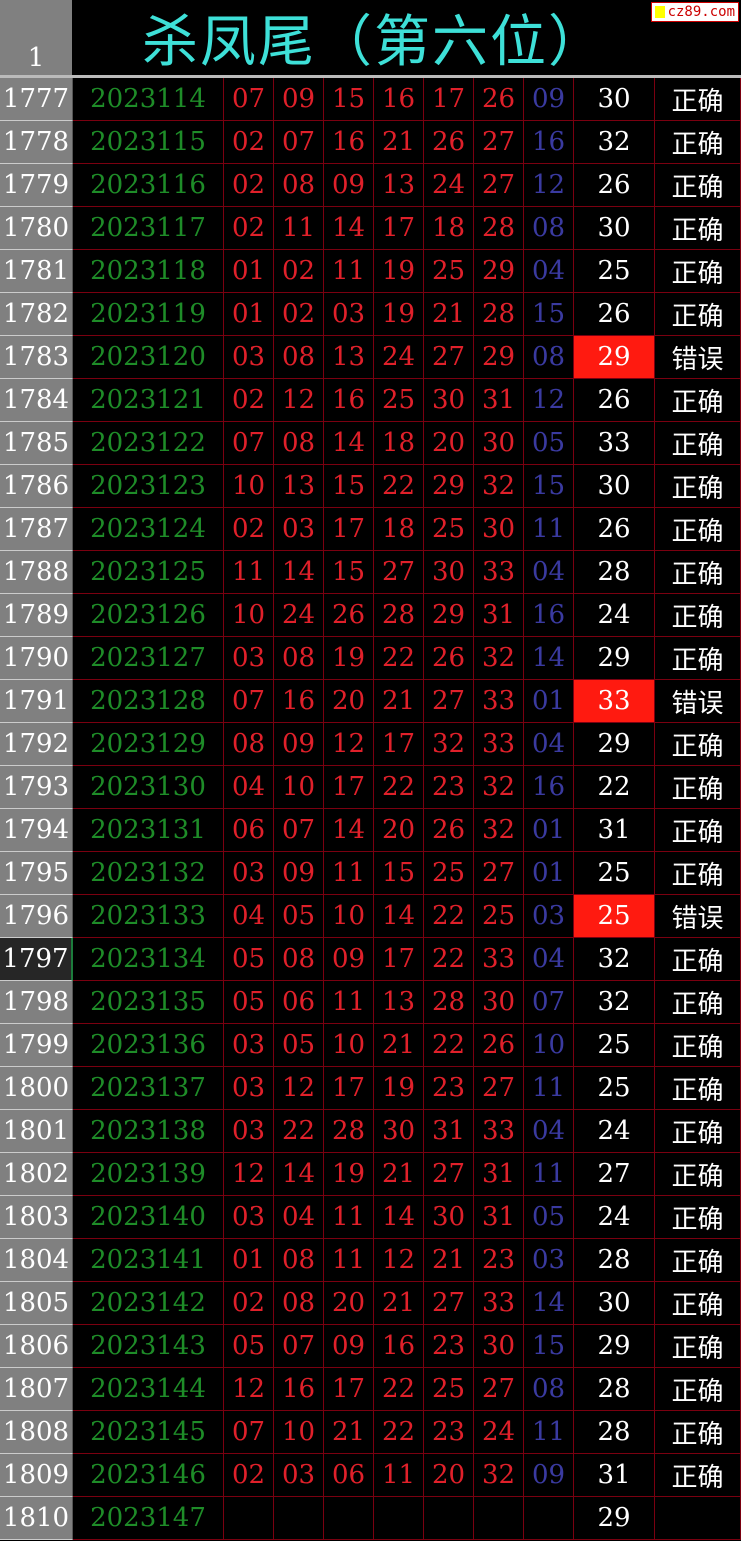 This screenshot has width=741, height=1541. What do you see at coordinates (36, 744) in the screenshot?
I see `row-header: 1792` at bounding box center [36, 744].